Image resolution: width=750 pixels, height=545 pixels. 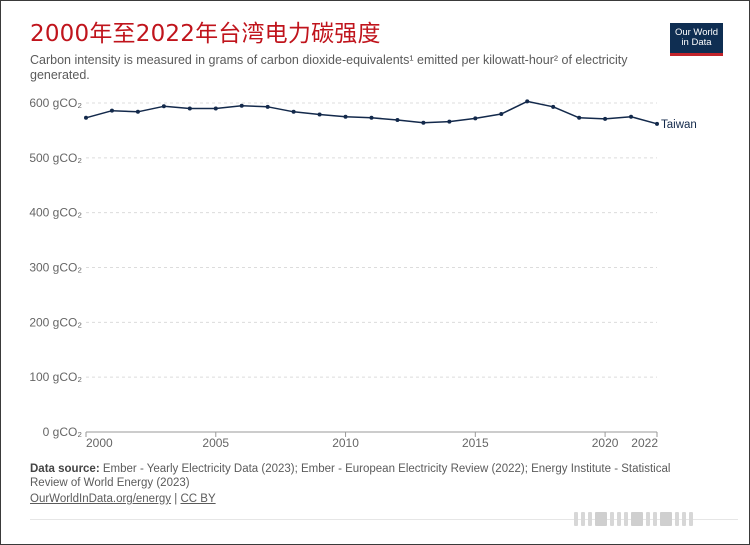 What do you see at coordinates (397, 119) in the screenshot?
I see `data-point-2012` at bounding box center [397, 119].